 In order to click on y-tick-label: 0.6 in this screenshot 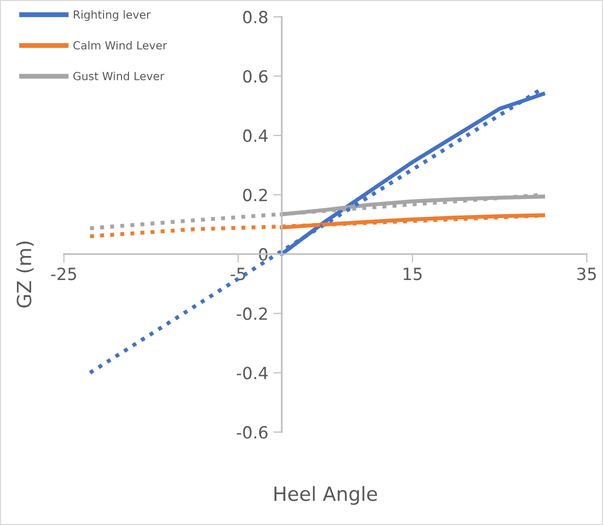, I will do `click(255, 76)`.